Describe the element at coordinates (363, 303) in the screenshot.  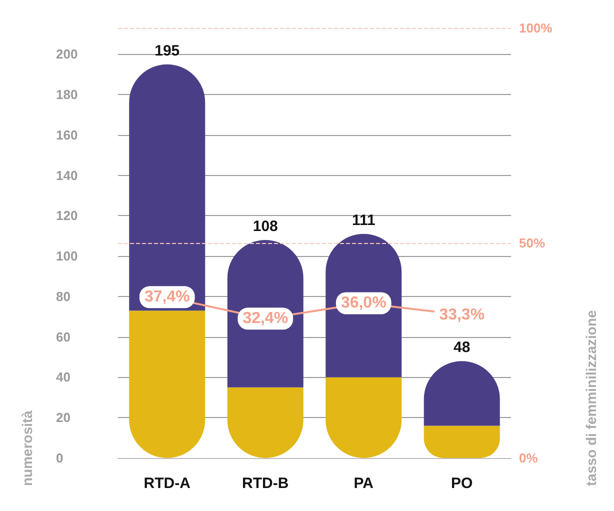
I see `data-label: 36,0%` at that location.